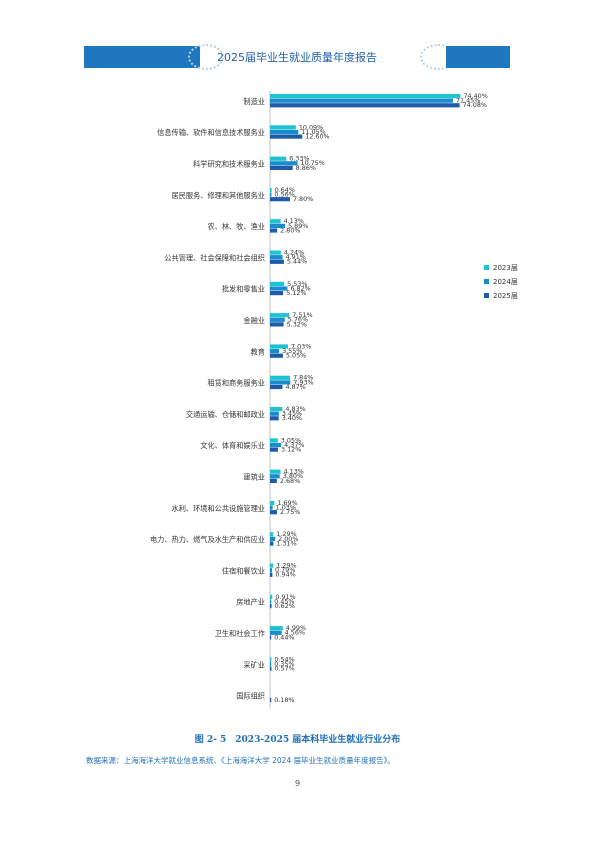  What do you see at coordinates (297, 57) in the screenshot?
I see `page-header: 2025届毕业生就业质量年度报告` at bounding box center [297, 57].